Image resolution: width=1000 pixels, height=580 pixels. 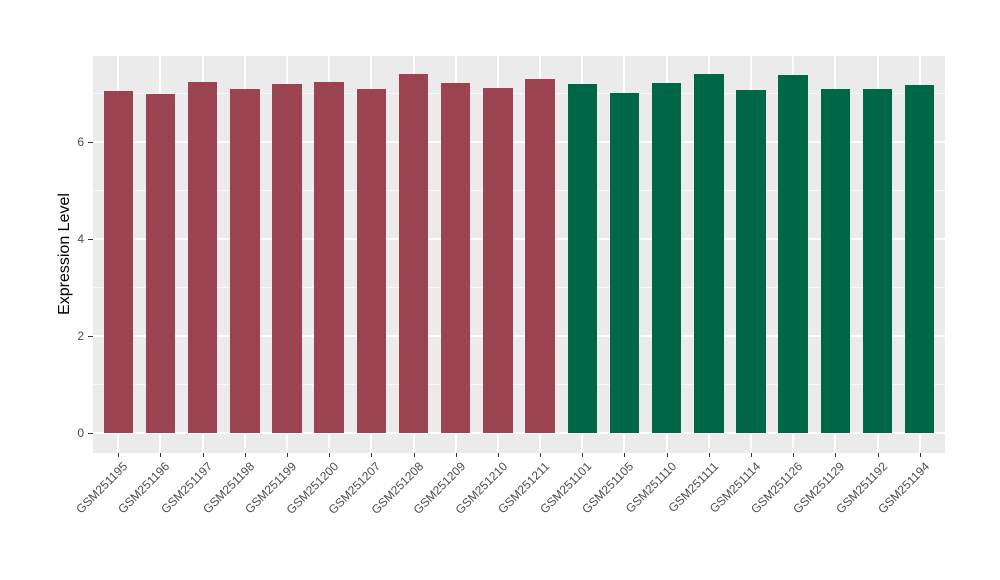 I want to click on y-tick-label: 6, so click(x=80, y=141).